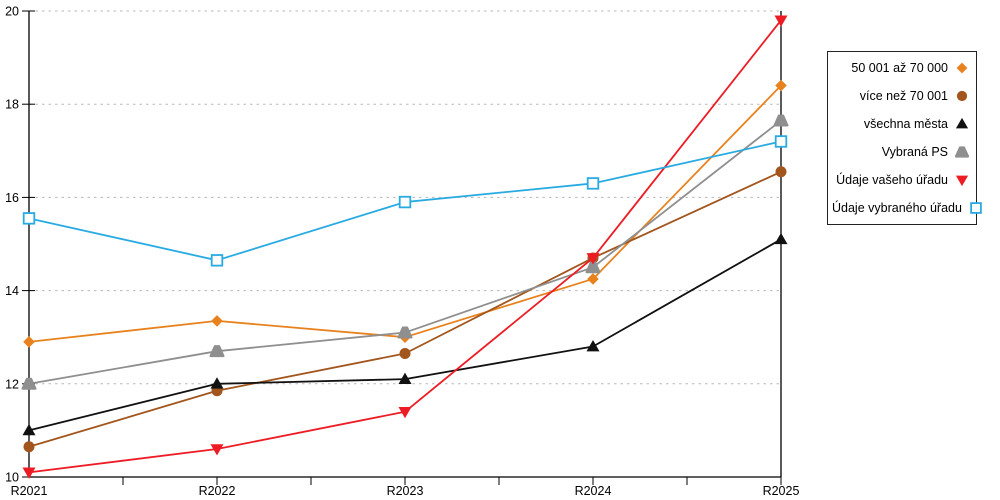 The image size is (1000, 500). What do you see at coordinates (12, 105) in the screenshot?
I see `y-tick-label: 18` at bounding box center [12, 105].